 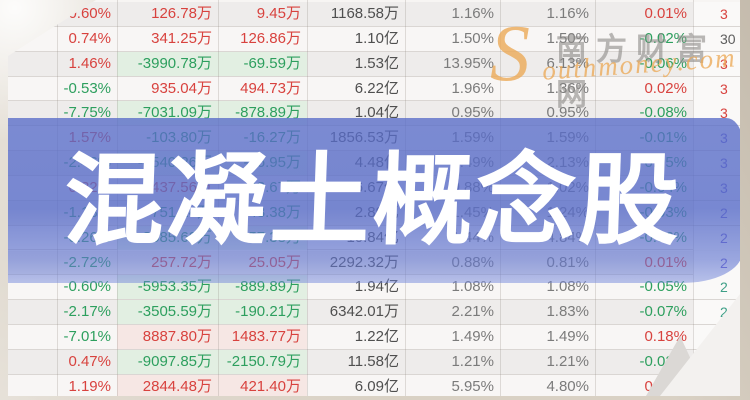 What do you see at coordinates (567, 312) in the screenshot?
I see `cell-turnover-rate-2: 1.83%` at bounding box center [567, 312].